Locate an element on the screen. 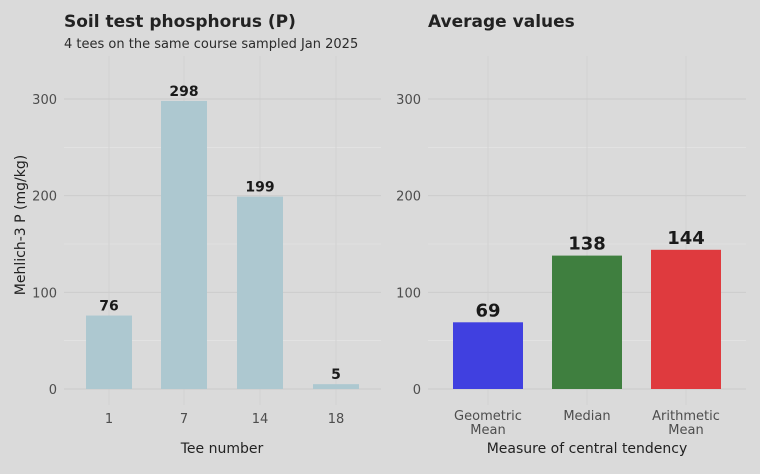  x-tick-label: 14 is located at coordinates (260, 419).